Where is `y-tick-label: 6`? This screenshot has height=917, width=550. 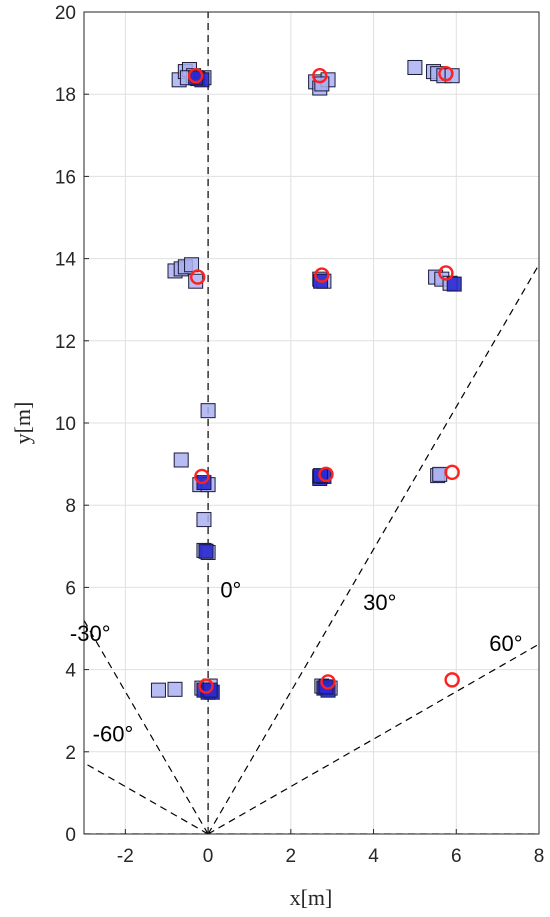 y-tick-label: 6 is located at coordinates (70, 588).